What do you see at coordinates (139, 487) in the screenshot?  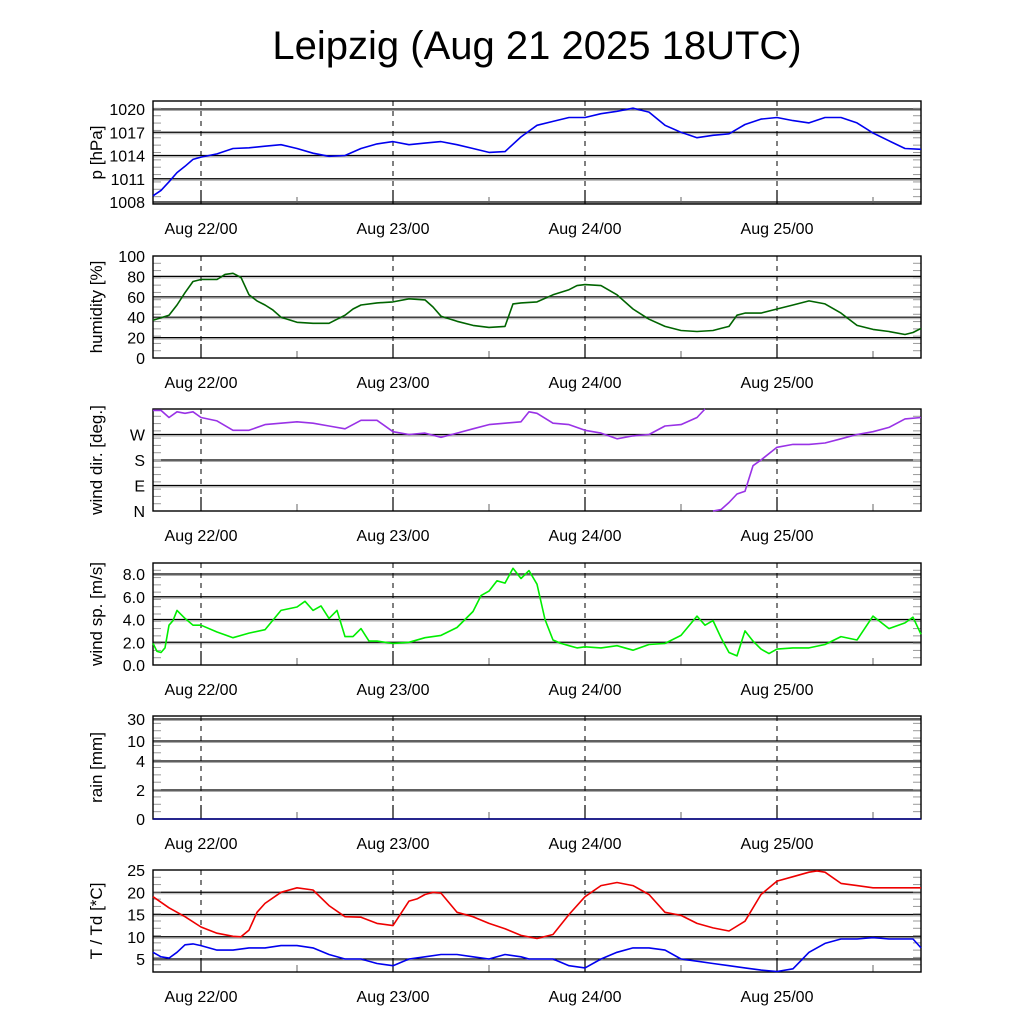 I see `y-tick-label-wind_direction: E` at bounding box center [139, 487].